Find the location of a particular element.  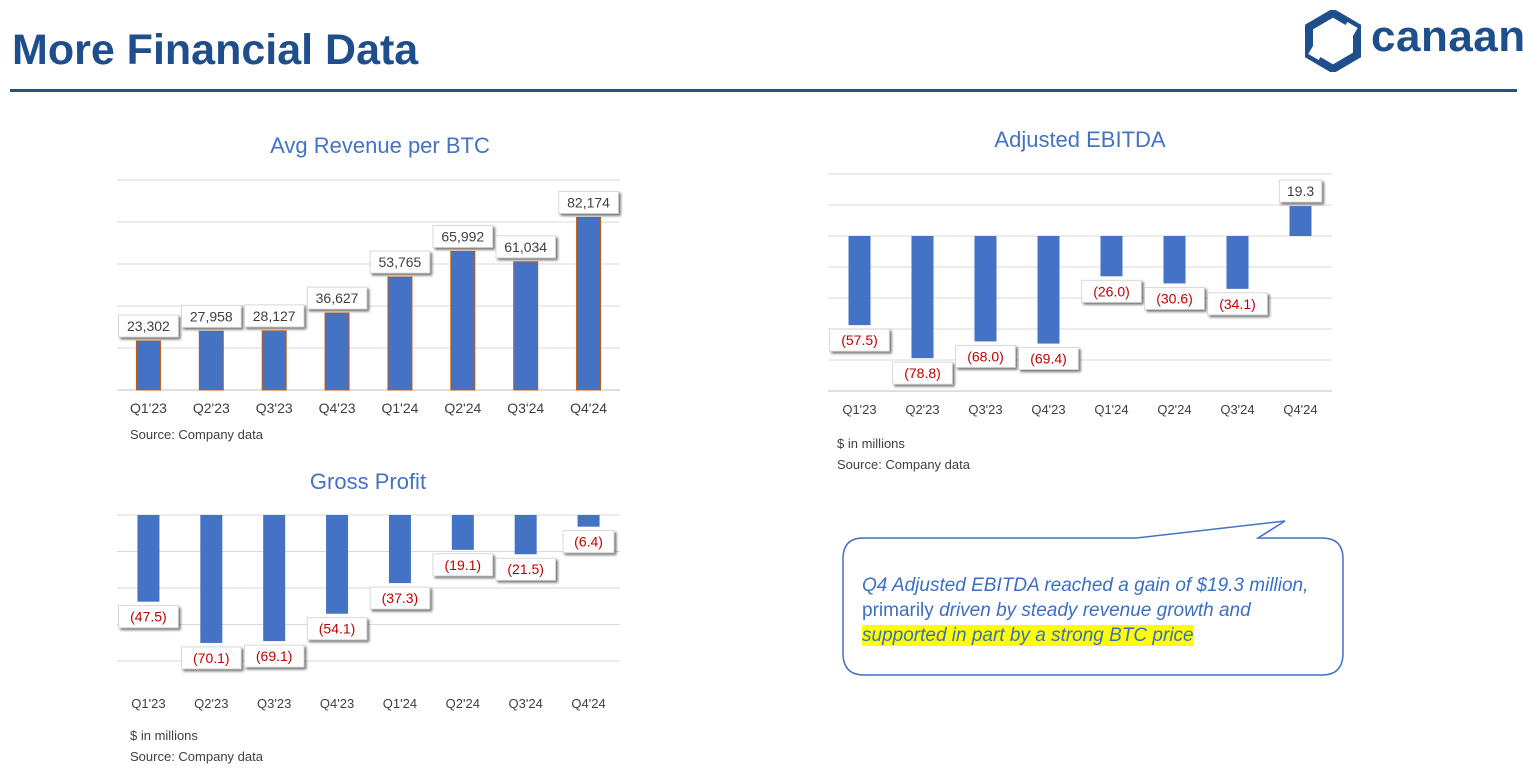

revenue-data-label: 27,958 is located at coordinates (211, 316).